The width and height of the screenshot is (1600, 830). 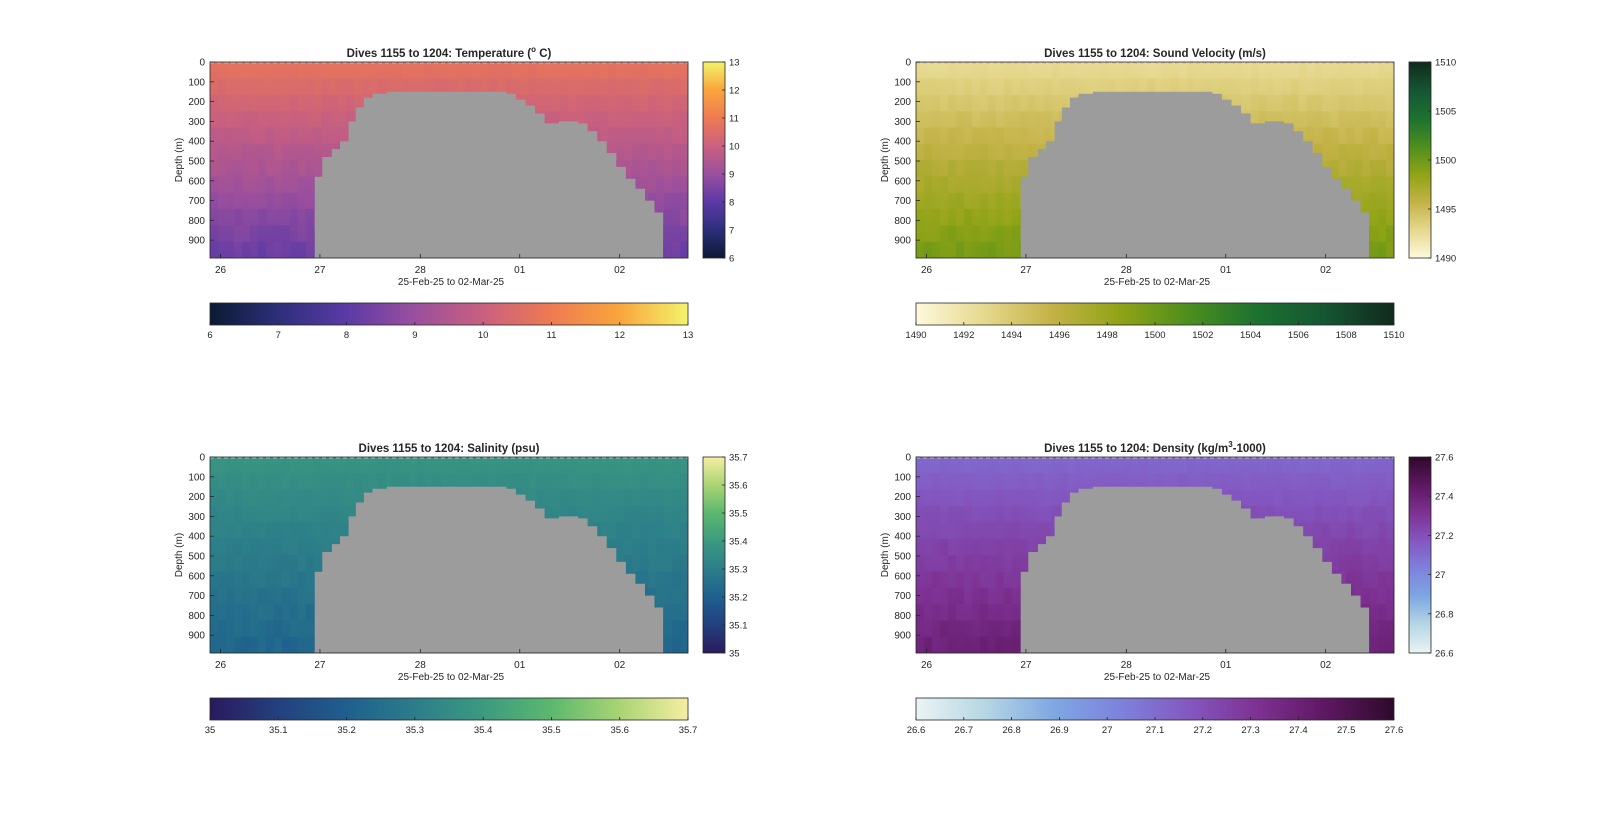 What do you see at coordinates (196, 142) in the screenshot?
I see `y-tick-label: 400` at bounding box center [196, 142].